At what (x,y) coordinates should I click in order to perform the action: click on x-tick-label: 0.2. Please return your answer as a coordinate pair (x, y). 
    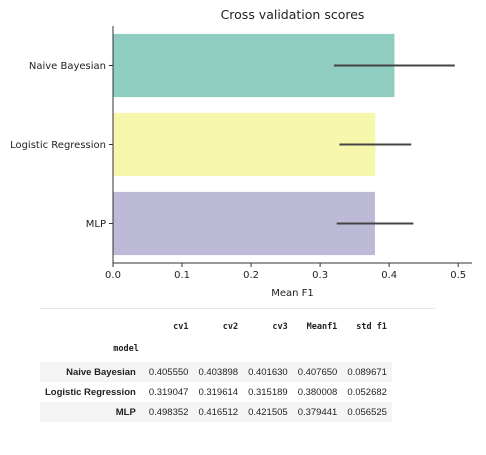
    Looking at the image, I should click on (251, 275).